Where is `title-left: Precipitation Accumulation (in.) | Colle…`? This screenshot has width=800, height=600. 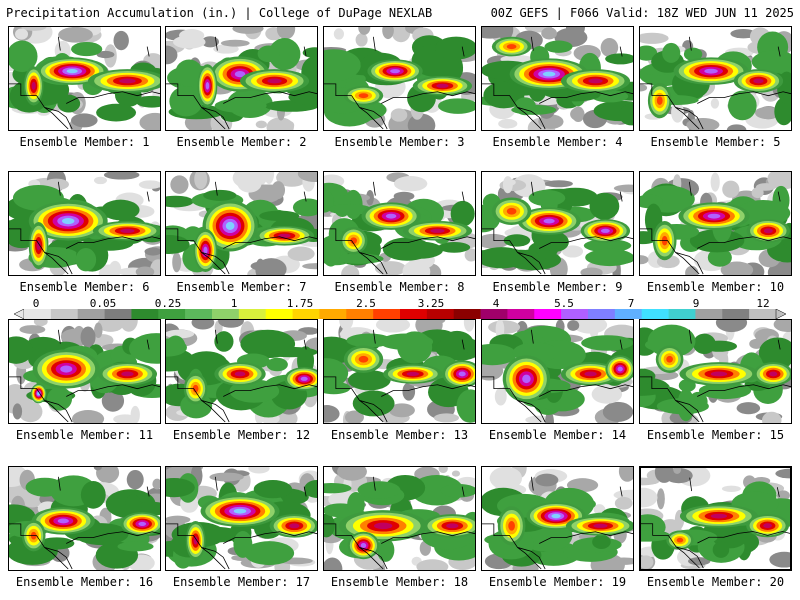 title-left: Precipitation Accumulation (in.) | Colle… is located at coordinates (219, 13).